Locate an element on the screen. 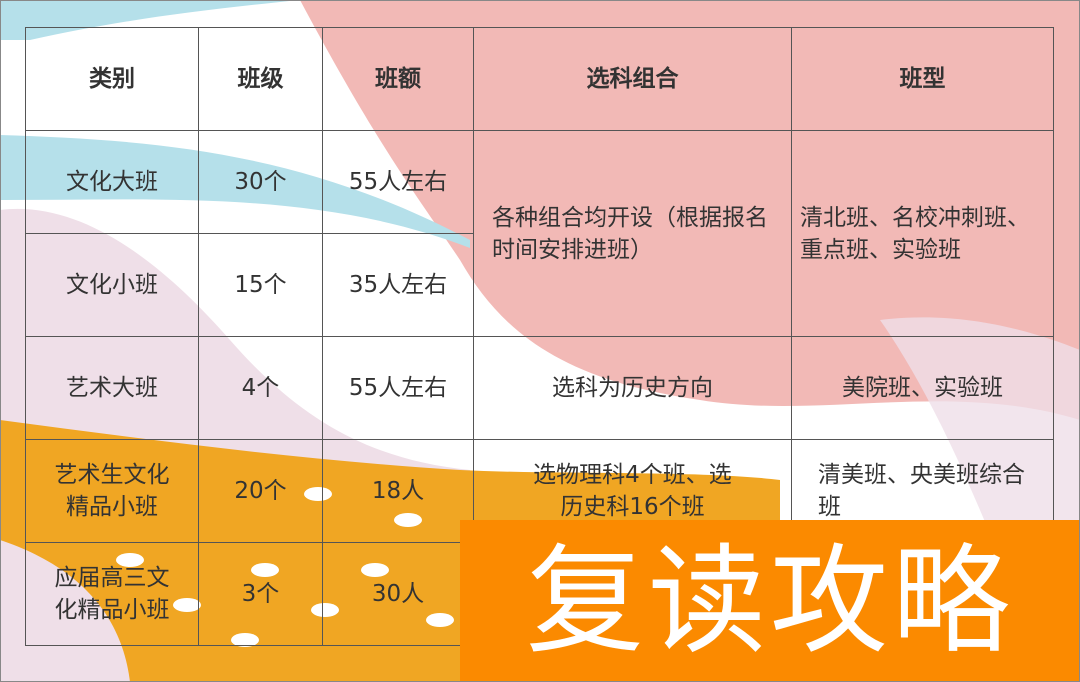 This screenshot has height=682, width=1080. header-subjects: 选科组合 is located at coordinates (632, 79).